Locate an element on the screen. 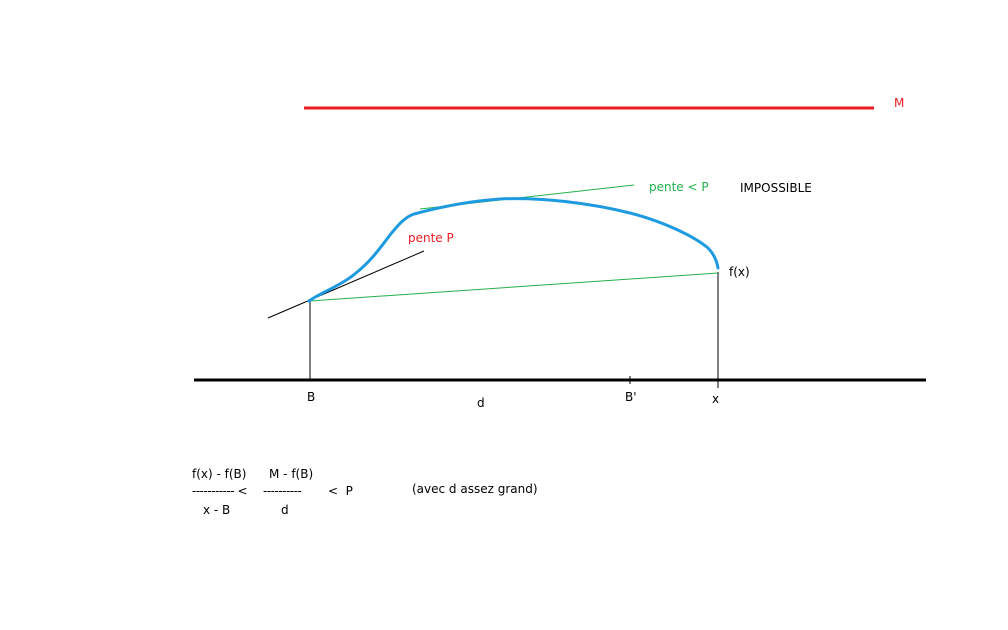 The height and width of the screenshot is (630, 1008). function-curve is located at coordinates (513, 250).